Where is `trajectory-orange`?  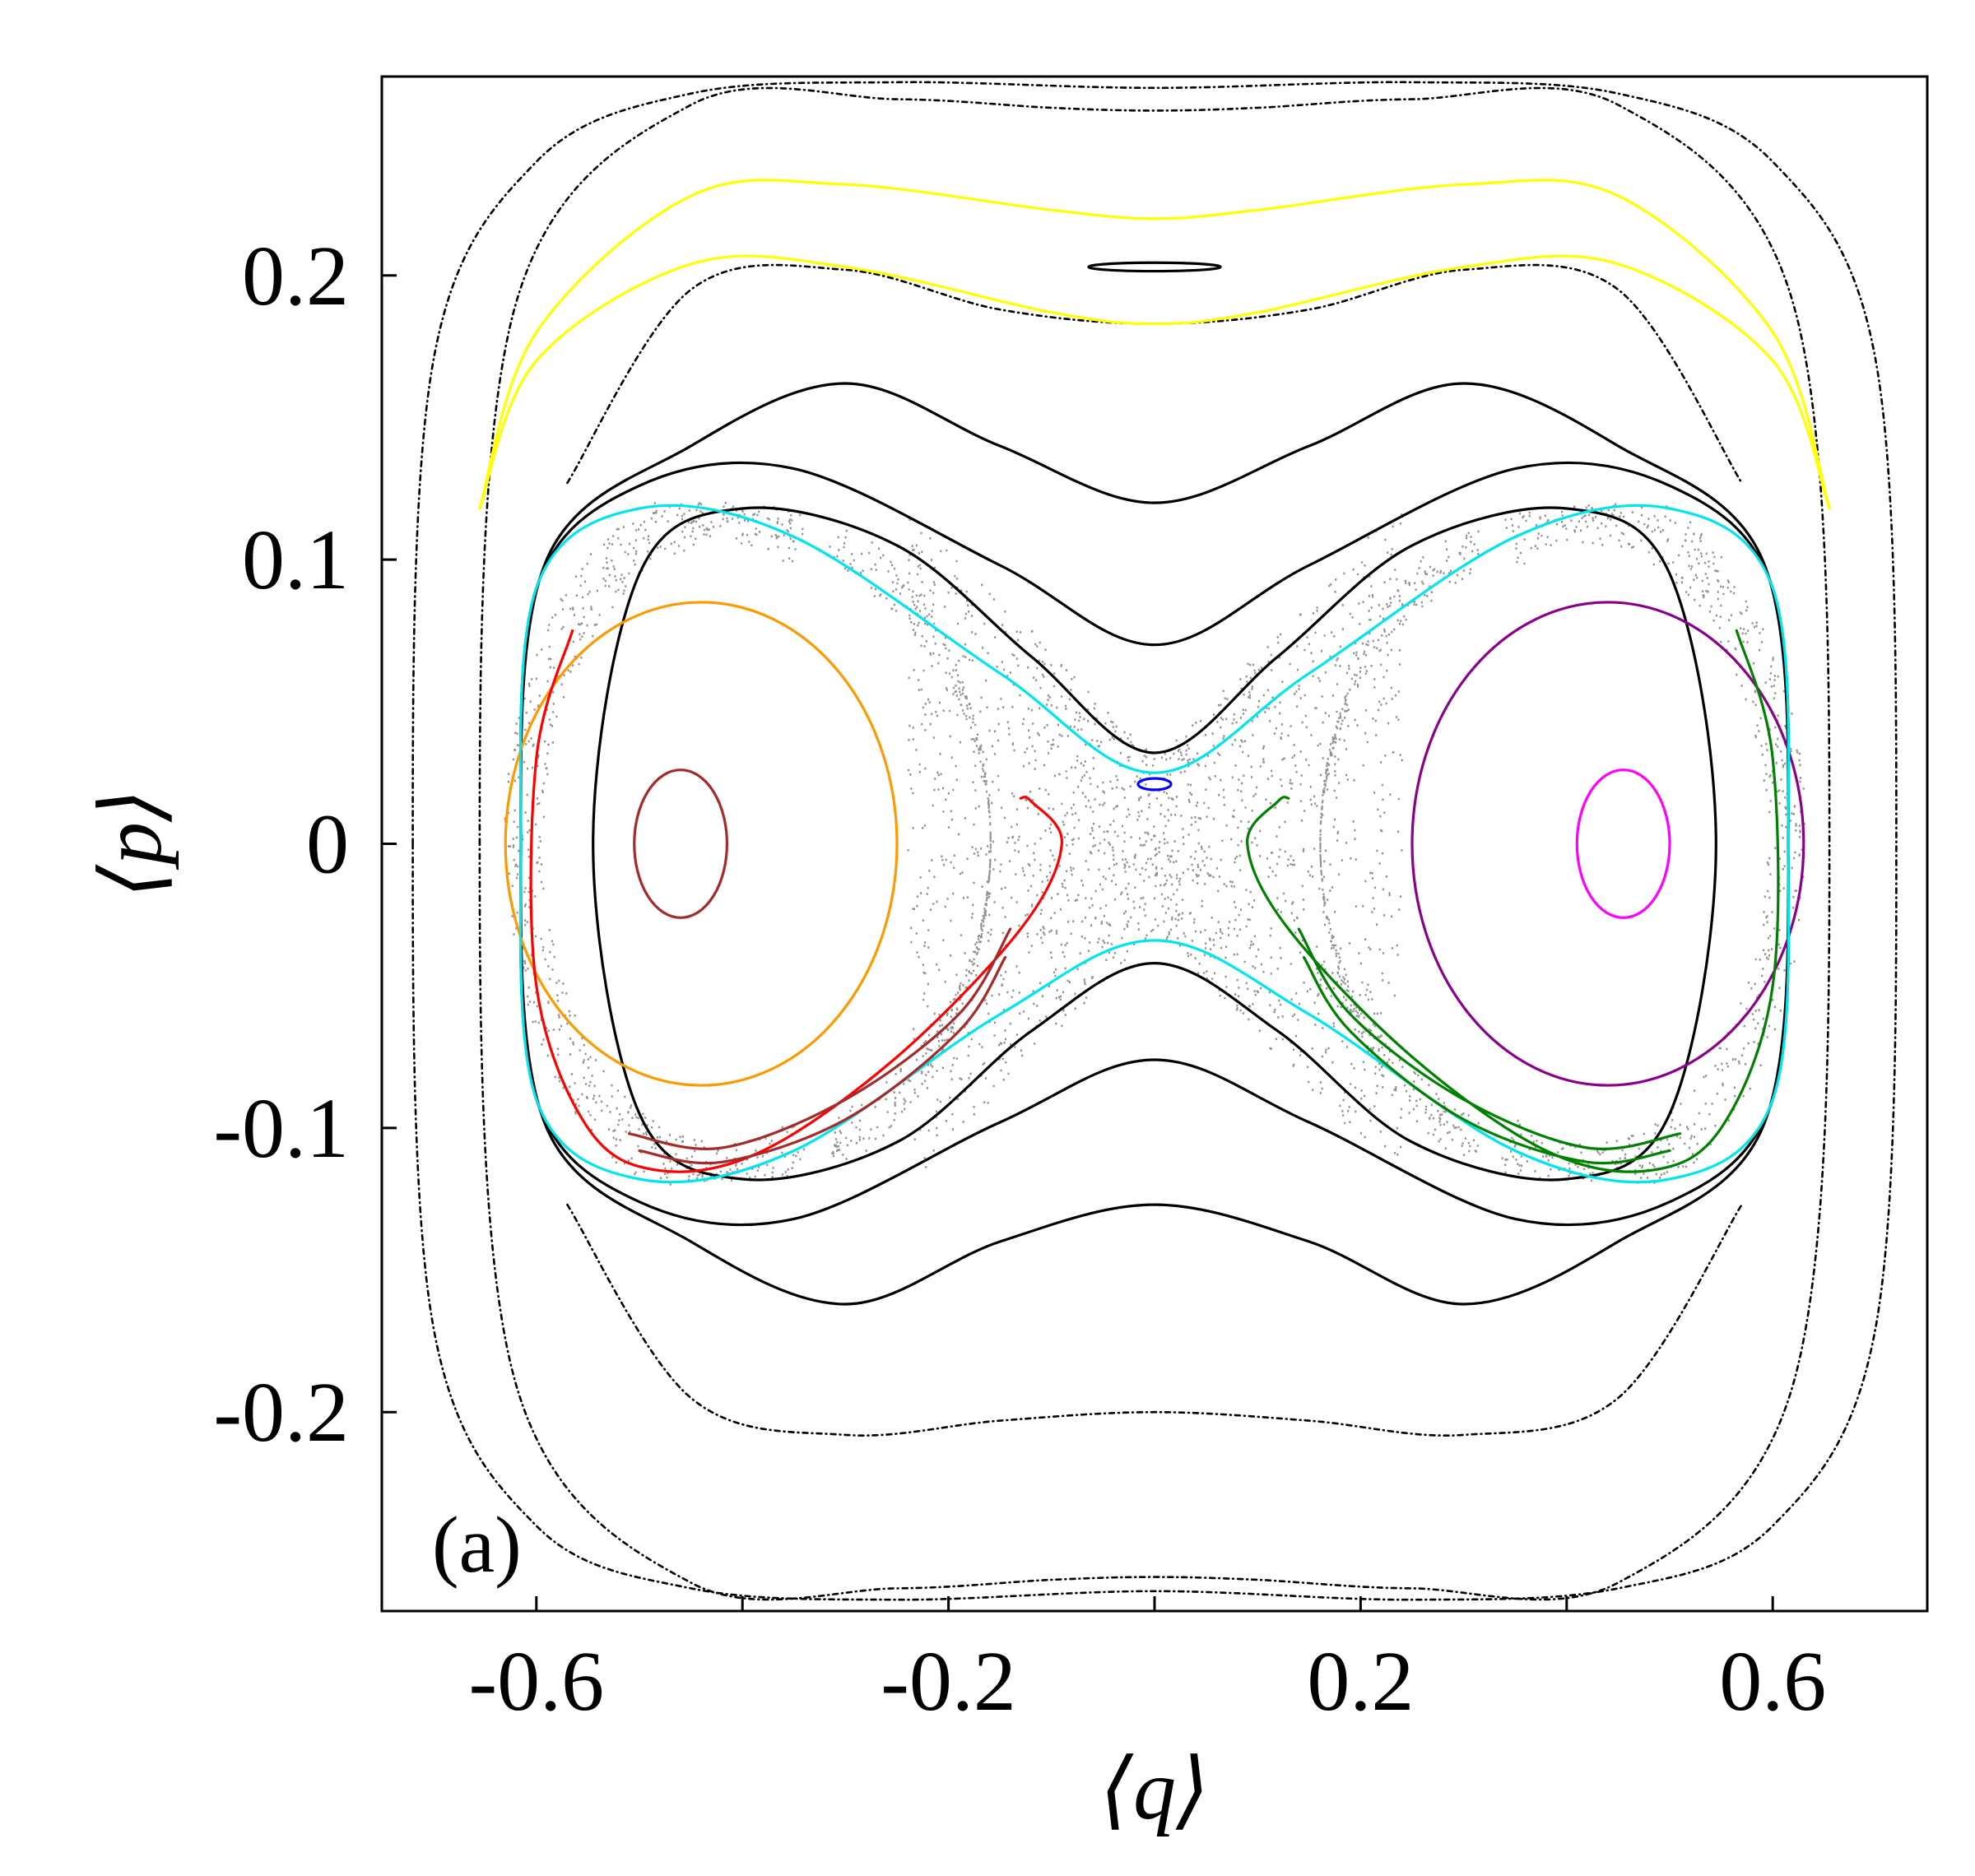 trajectory-orange is located at coordinates (701, 844).